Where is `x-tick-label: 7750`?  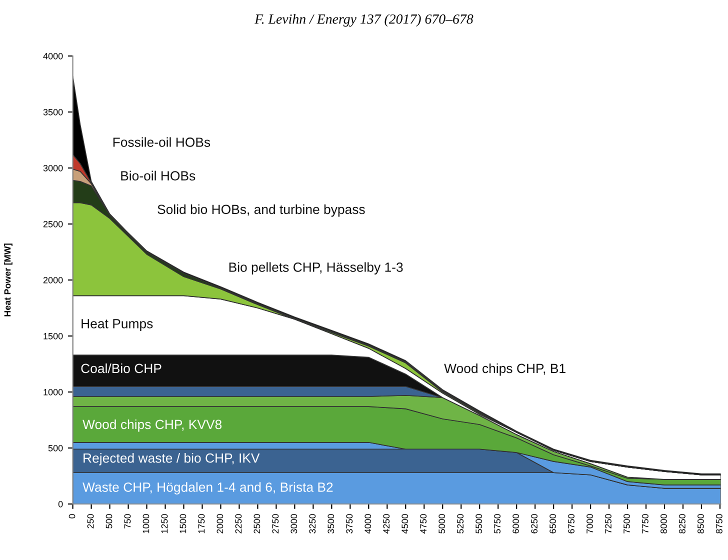 x-tick-label: 7750 is located at coordinates (645, 524).